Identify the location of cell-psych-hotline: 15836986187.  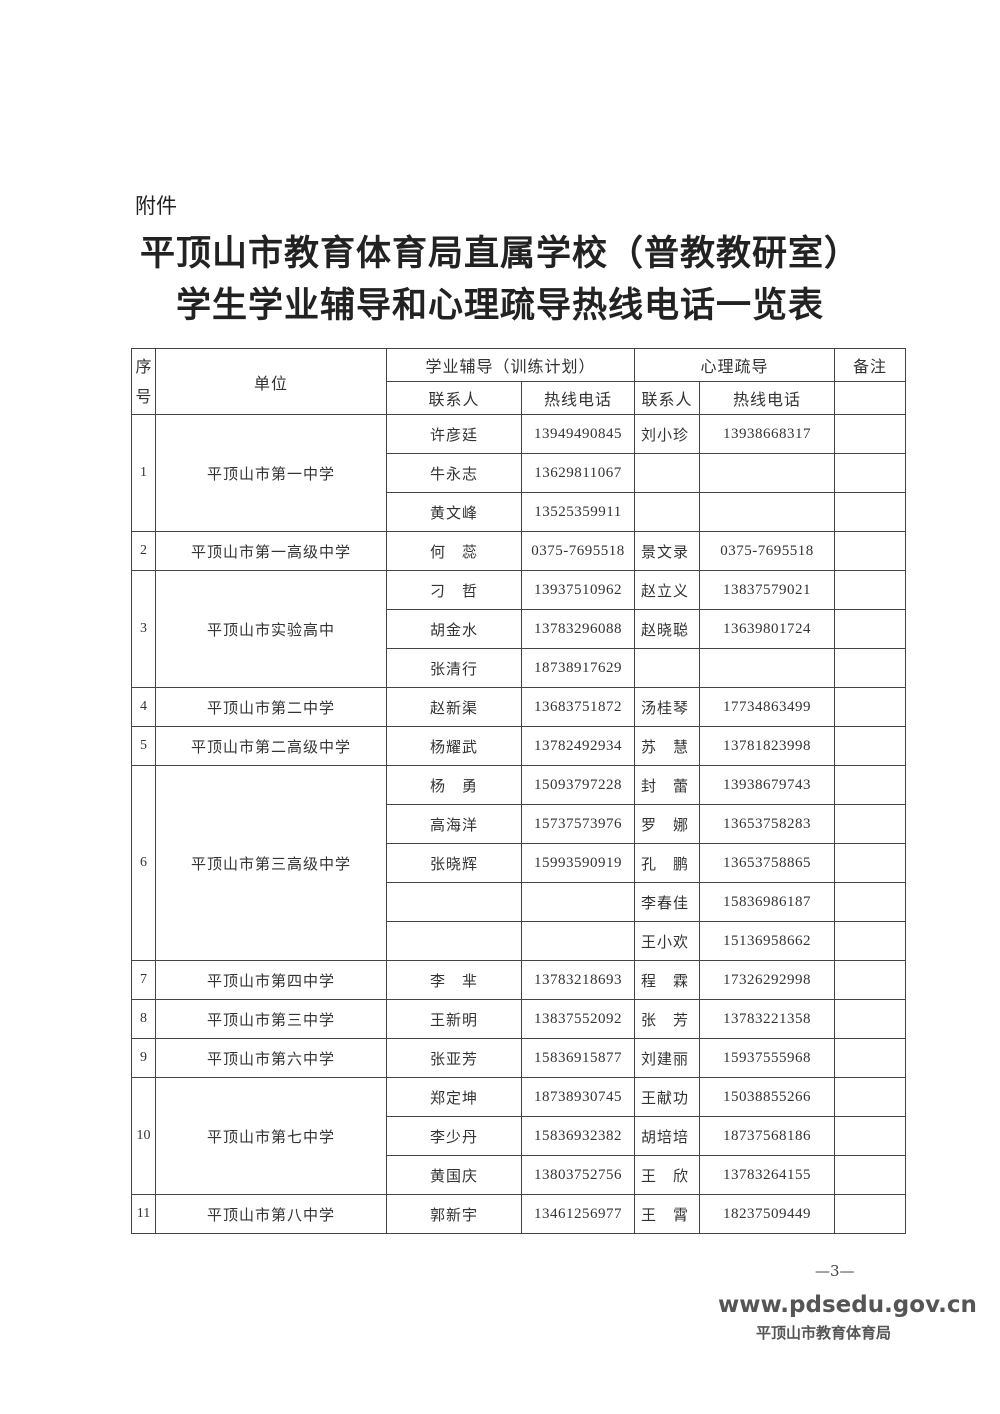
(767, 902).